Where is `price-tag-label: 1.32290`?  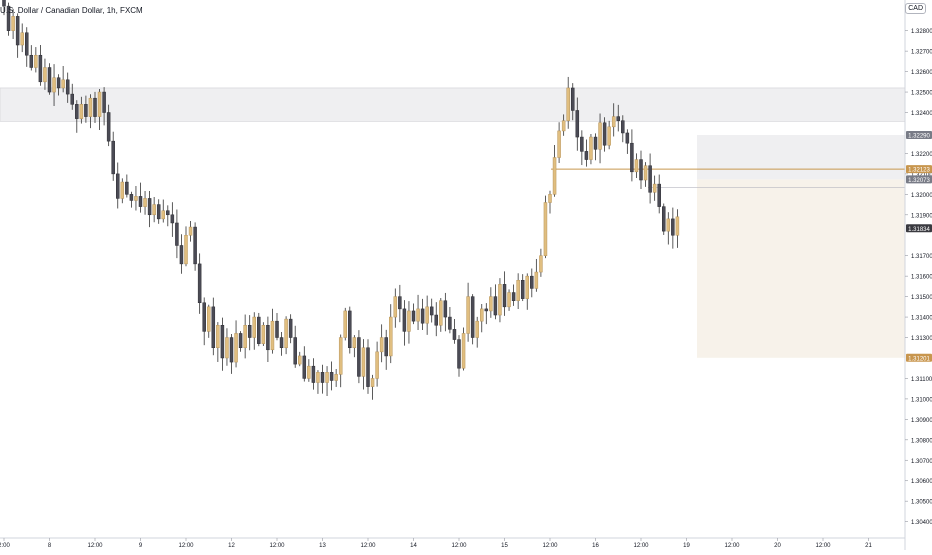 price-tag-label: 1.32290 is located at coordinates (919, 137).